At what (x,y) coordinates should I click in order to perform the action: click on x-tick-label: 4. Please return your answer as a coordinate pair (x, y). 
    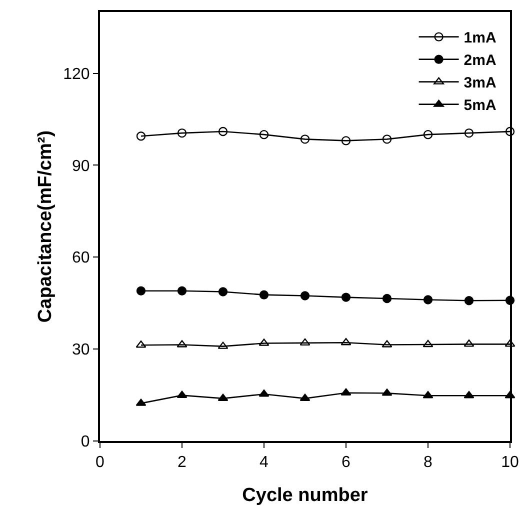
    Looking at the image, I should click on (264, 463).